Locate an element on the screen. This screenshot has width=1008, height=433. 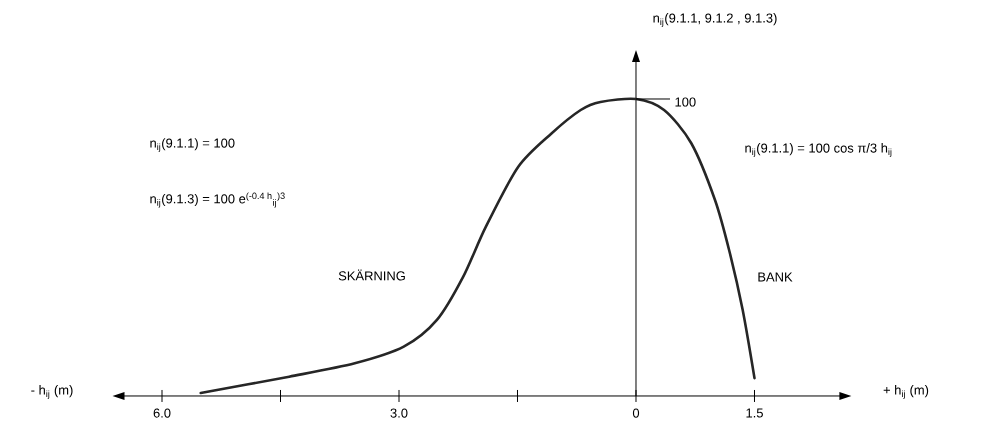
annotation: n$_{ij}$(9.1.1) = 100 is located at coordinates (192, 145).